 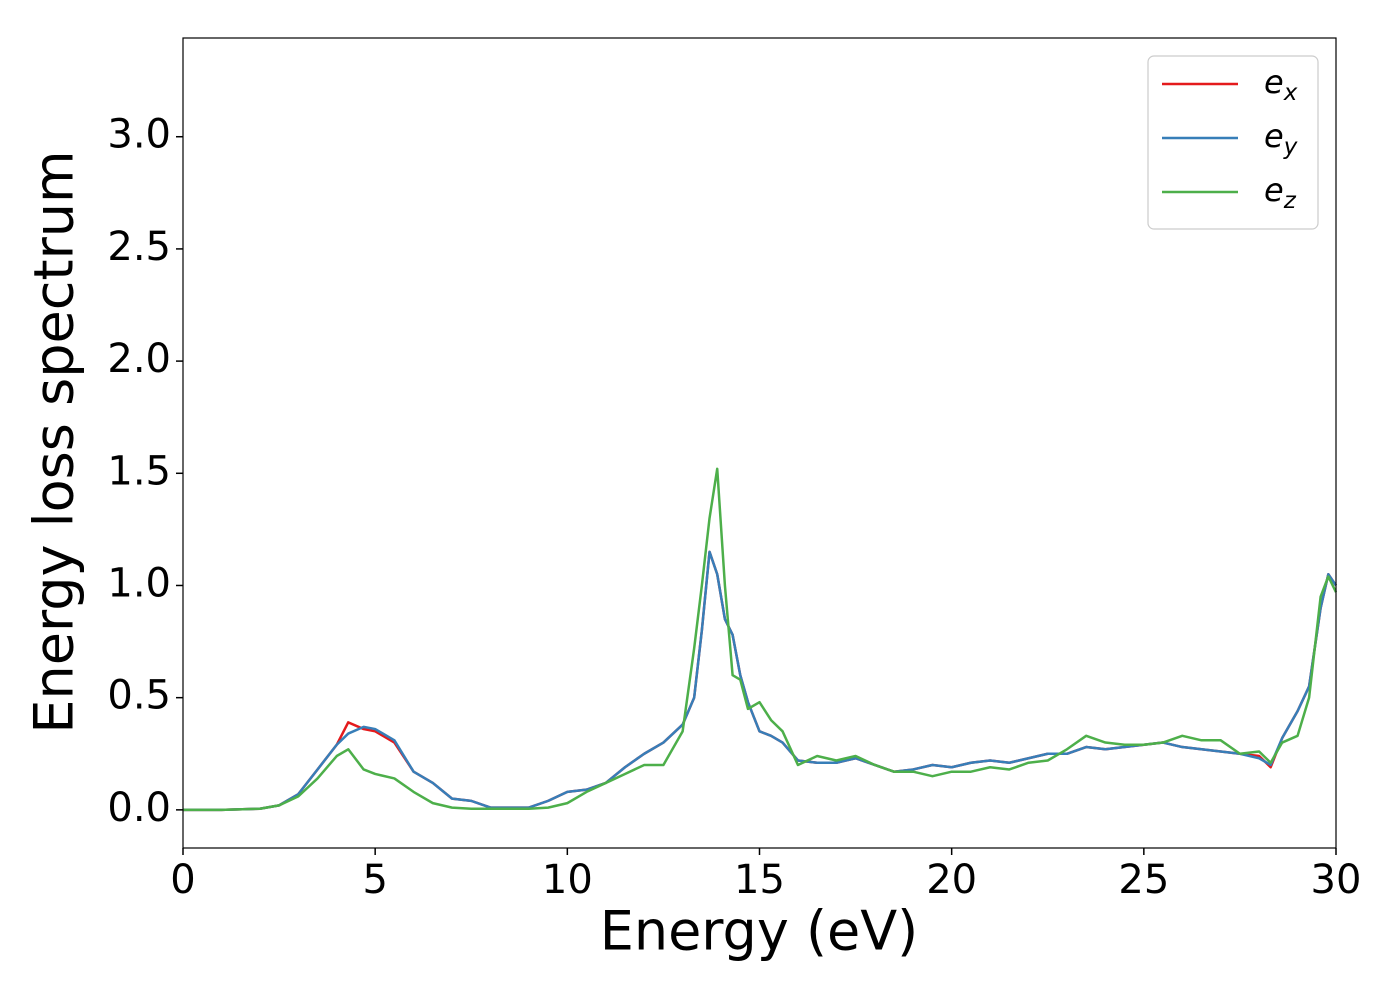 I want to click on legend-box, so click(x=1233, y=142).